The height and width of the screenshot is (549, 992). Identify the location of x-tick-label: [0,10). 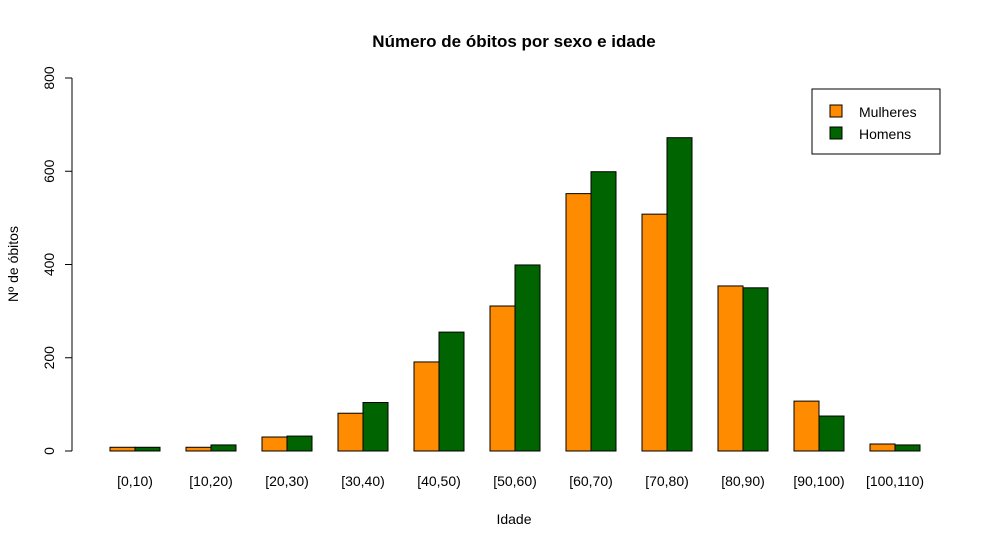
(135, 481).